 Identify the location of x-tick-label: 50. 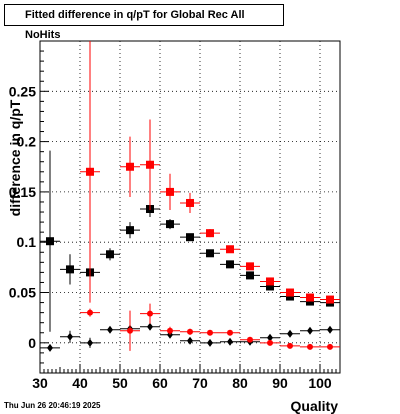
(120, 383).